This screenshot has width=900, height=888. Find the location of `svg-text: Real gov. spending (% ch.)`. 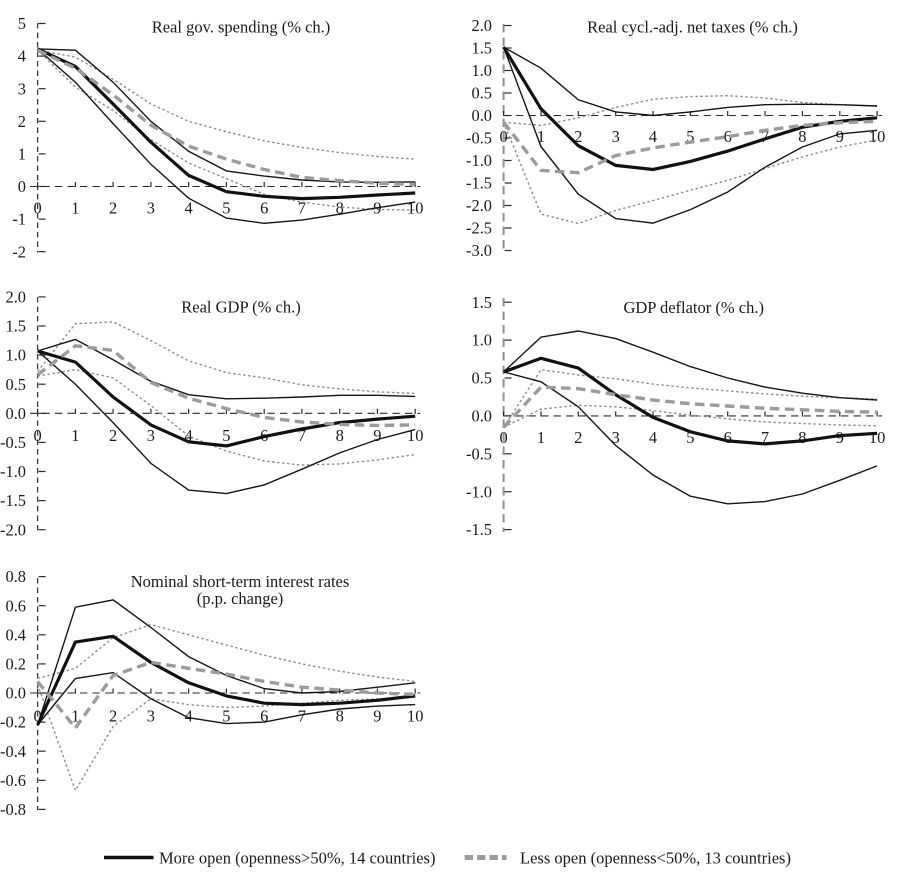

svg-text: Real gov. spending (% ch.) is located at coordinates (241, 27).